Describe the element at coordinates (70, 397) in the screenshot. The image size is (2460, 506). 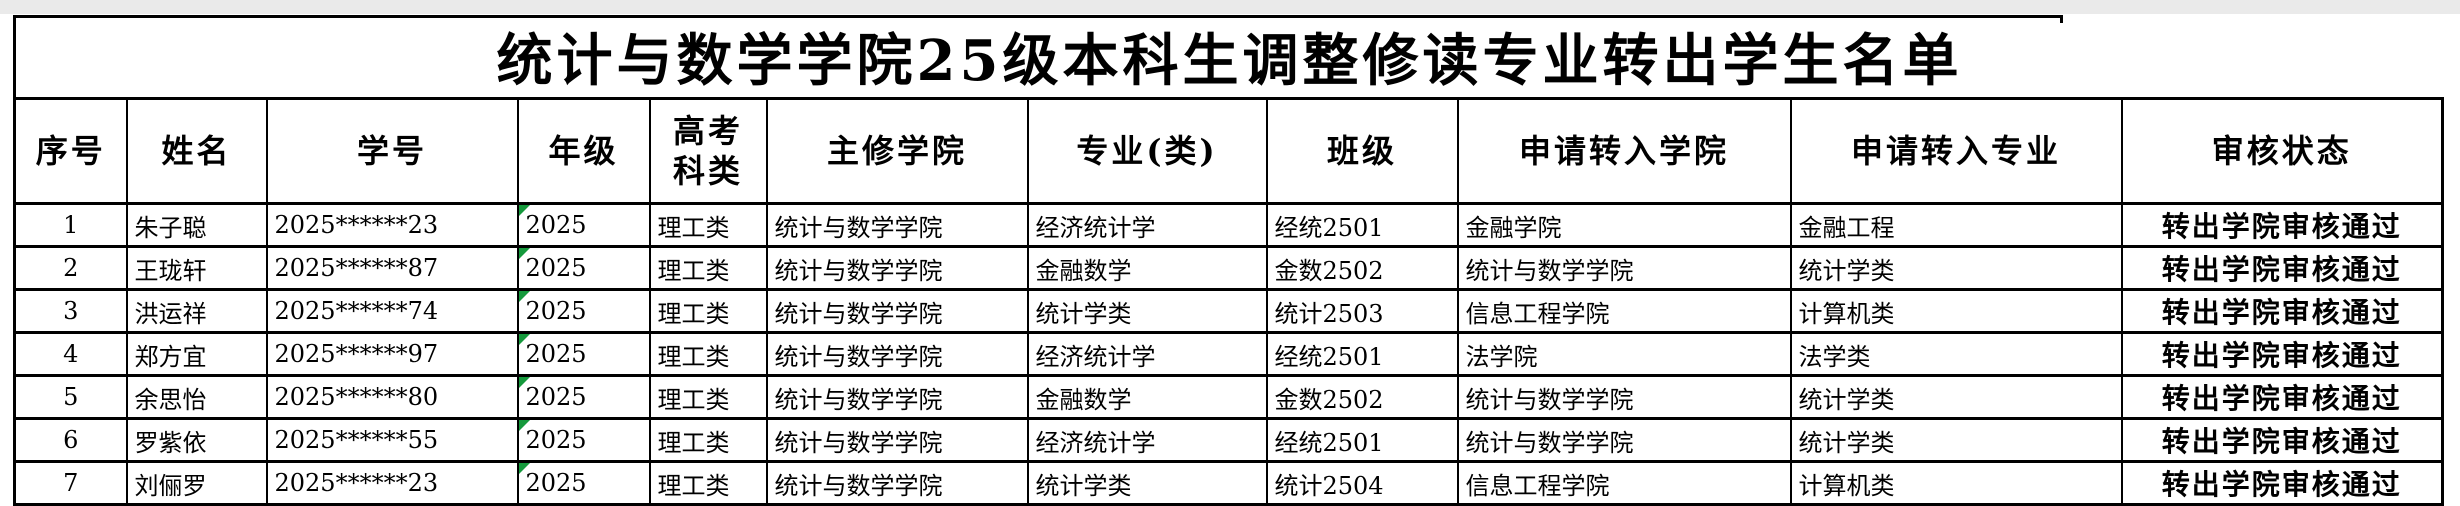
I see `table-cell: 5` at that location.